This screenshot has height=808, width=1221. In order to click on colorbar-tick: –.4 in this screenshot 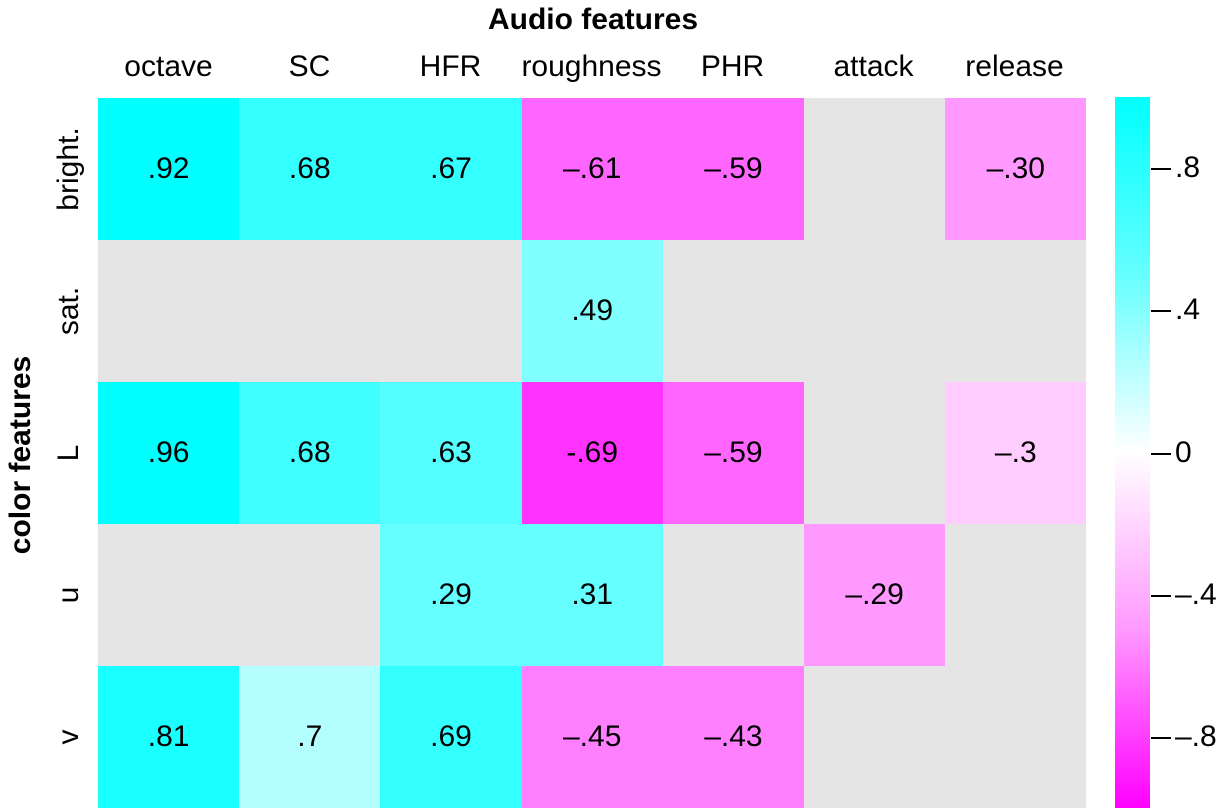, I will do `click(1184, 594)`.